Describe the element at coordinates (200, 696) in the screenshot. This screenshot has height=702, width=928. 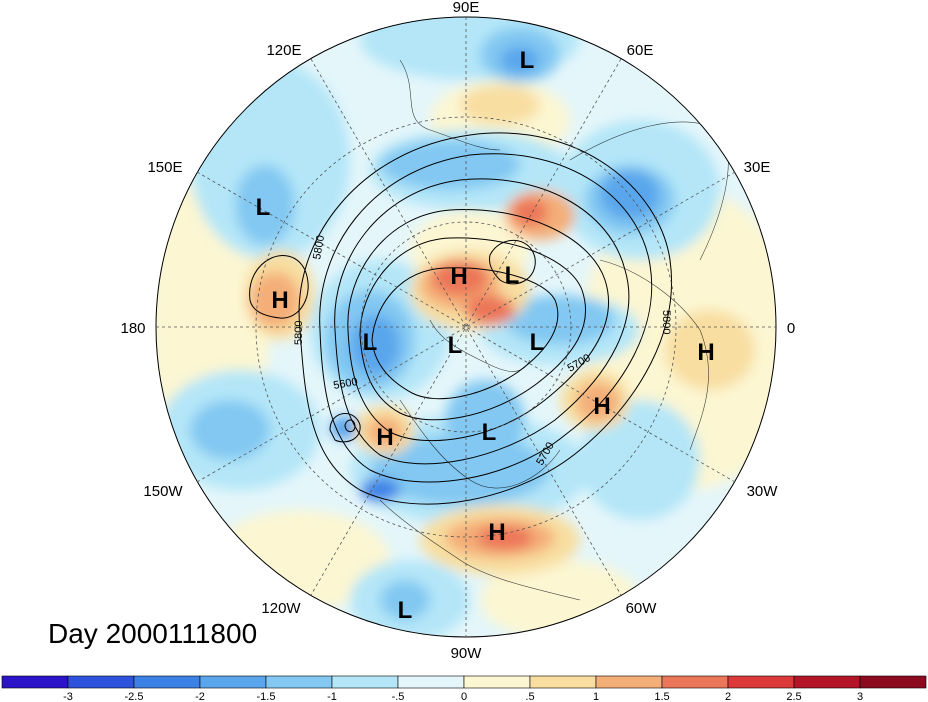
I see `colorbar-tick-label: -2` at that location.